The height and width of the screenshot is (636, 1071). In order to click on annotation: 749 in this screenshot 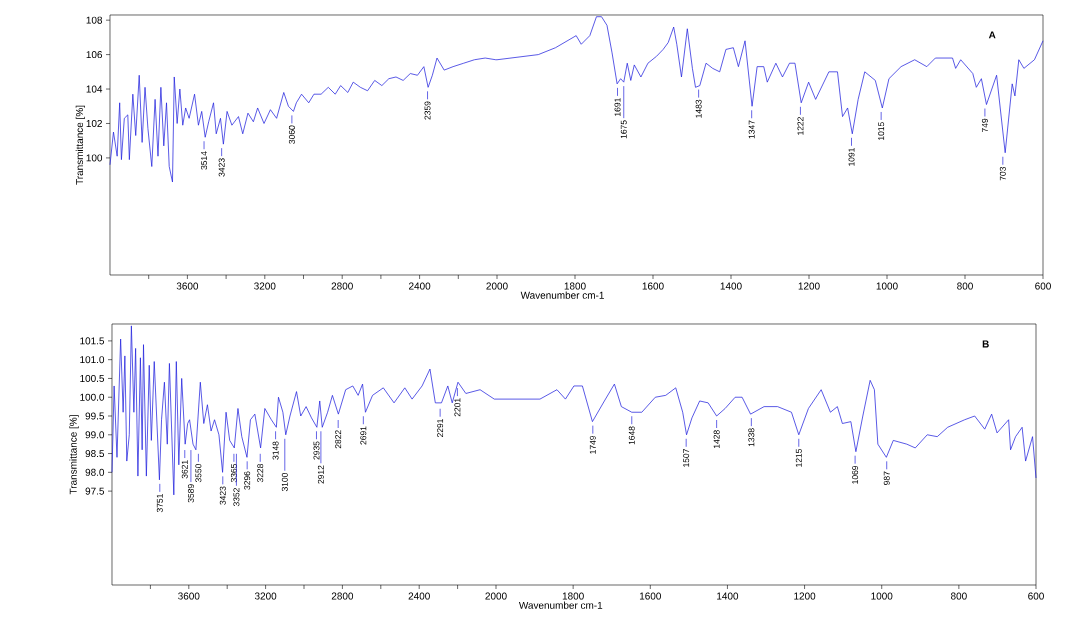, I will do `click(984, 125)`.